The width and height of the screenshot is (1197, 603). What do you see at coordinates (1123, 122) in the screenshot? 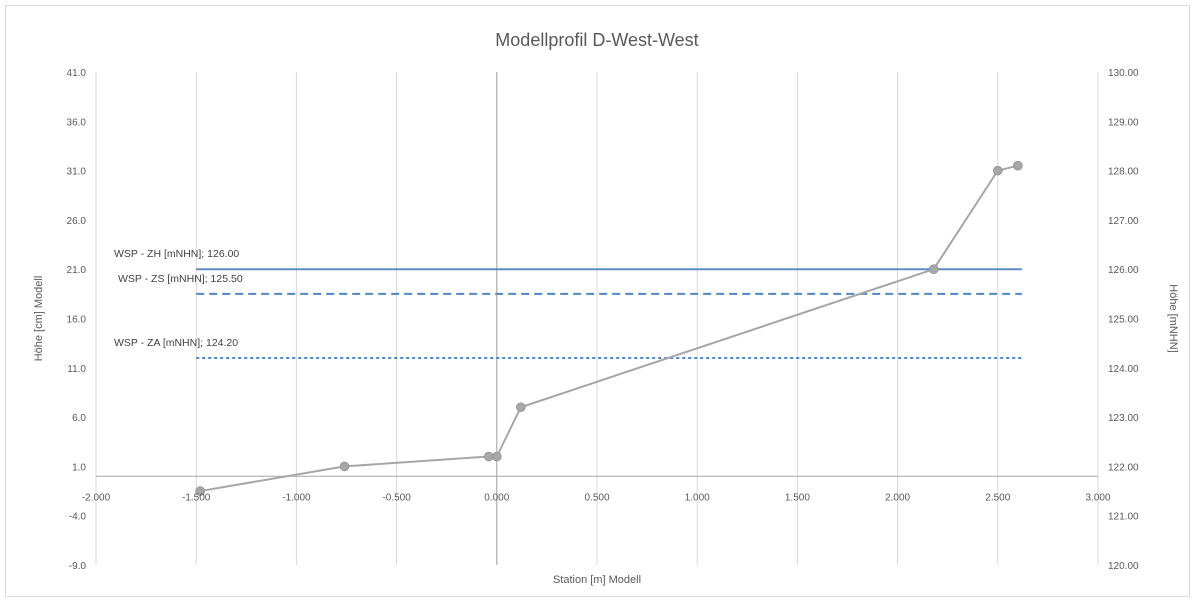
I see `y2-tick-label: 129.00` at bounding box center [1123, 122].